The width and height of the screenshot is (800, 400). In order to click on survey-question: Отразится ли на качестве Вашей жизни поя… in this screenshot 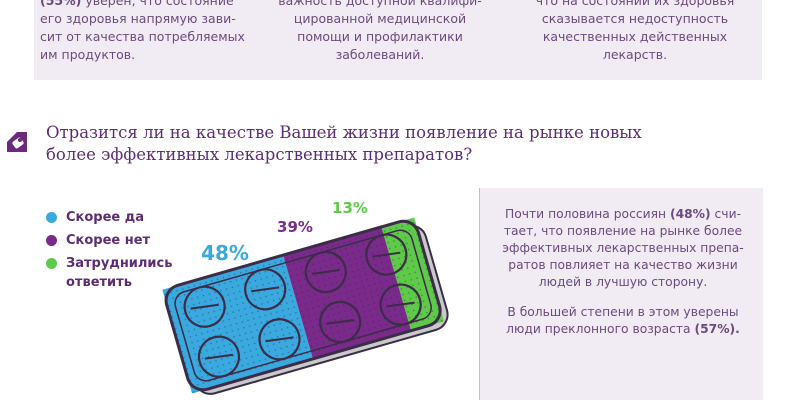, I will do `click(344, 143)`.